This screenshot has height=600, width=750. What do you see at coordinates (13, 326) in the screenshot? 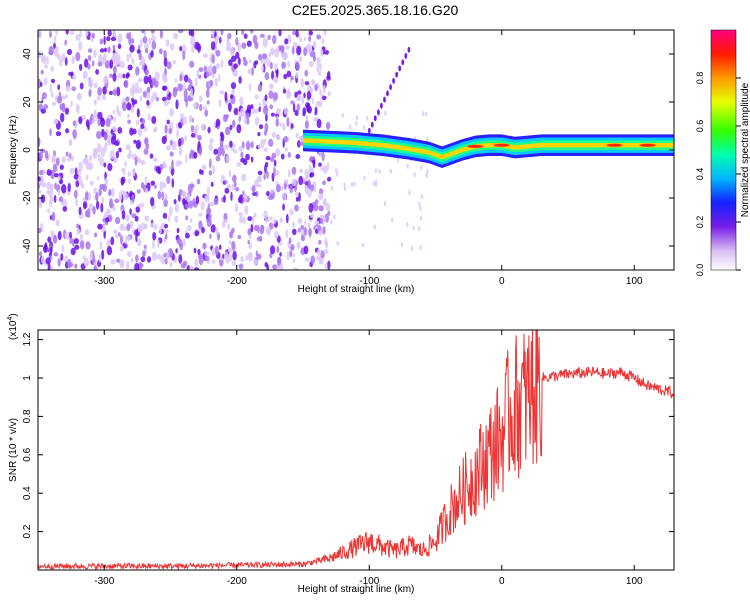
I see `snr-scale-label: (x104)` at bounding box center [13, 326].